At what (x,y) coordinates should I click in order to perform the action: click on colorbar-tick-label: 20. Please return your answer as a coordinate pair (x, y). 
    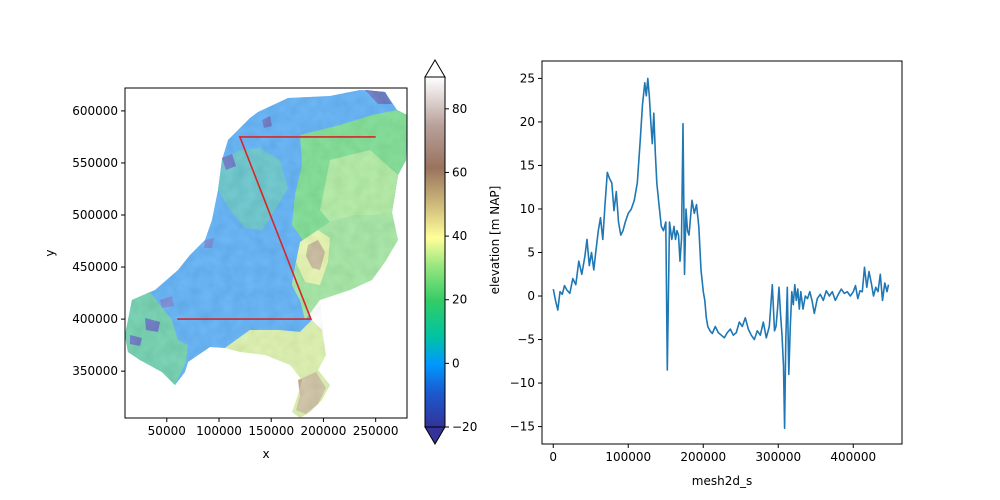
    Looking at the image, I should click on (459, 300).